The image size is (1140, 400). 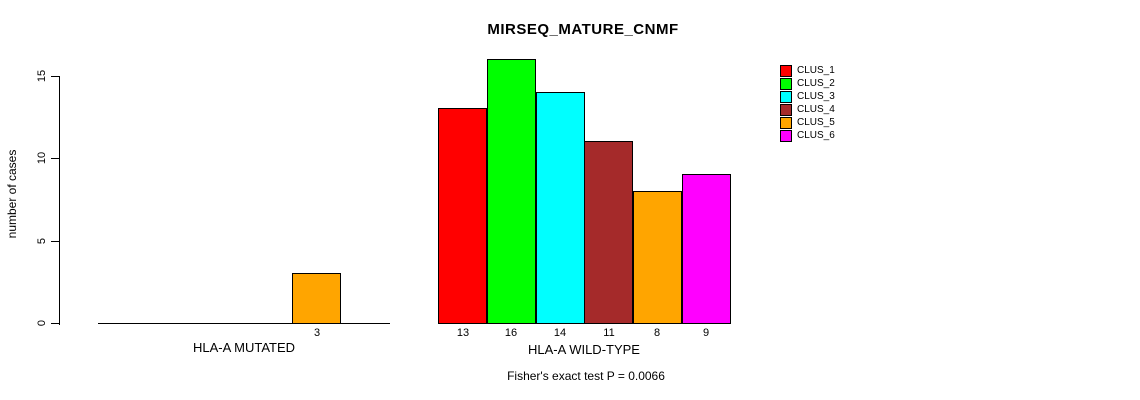 I want to click on legend-item: CLUS_3, so click(x=807, y=96).